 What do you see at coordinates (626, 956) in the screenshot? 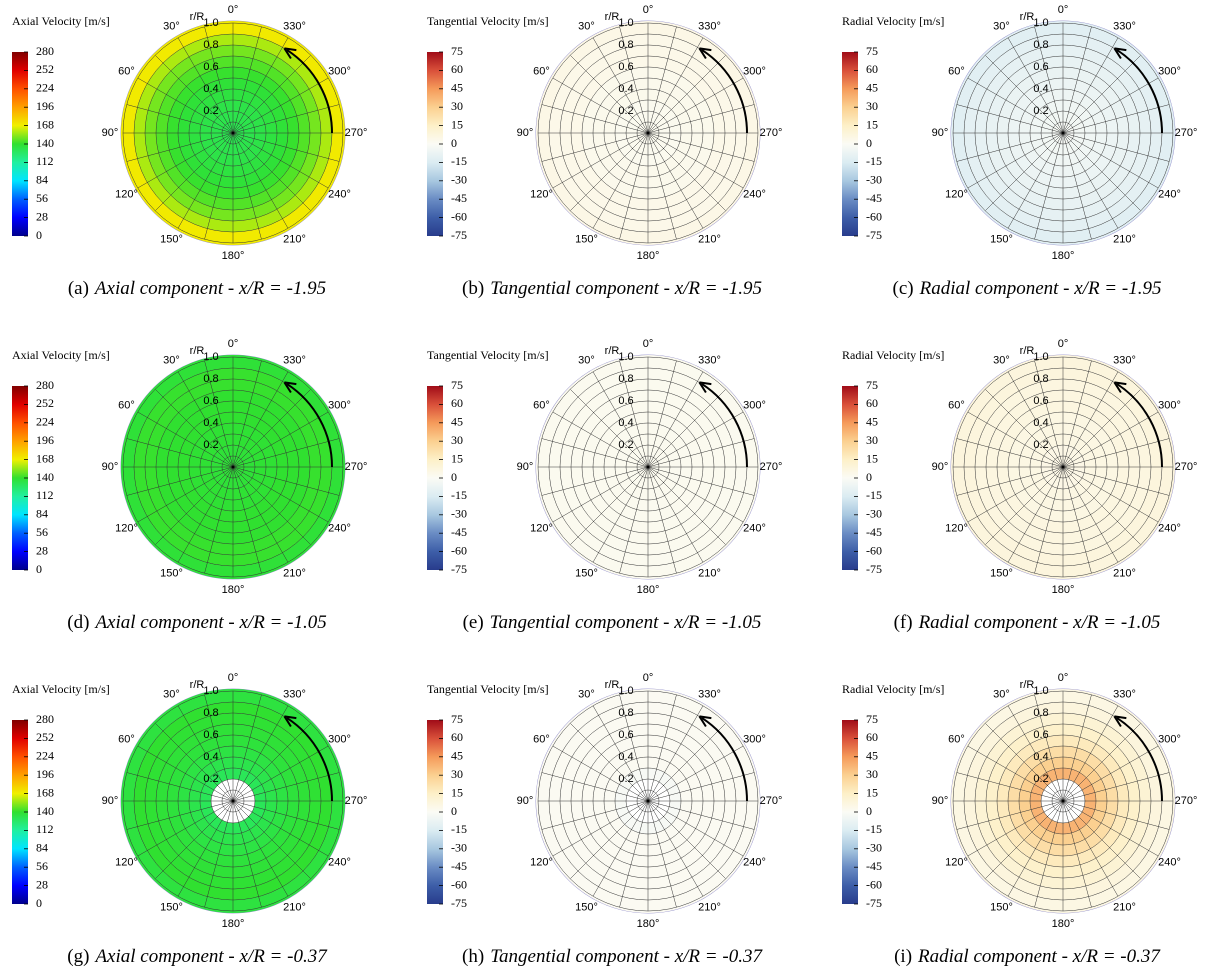
I see `caption-text: Tangential component - x/R = -0.37` at bounding box center [626, 956].